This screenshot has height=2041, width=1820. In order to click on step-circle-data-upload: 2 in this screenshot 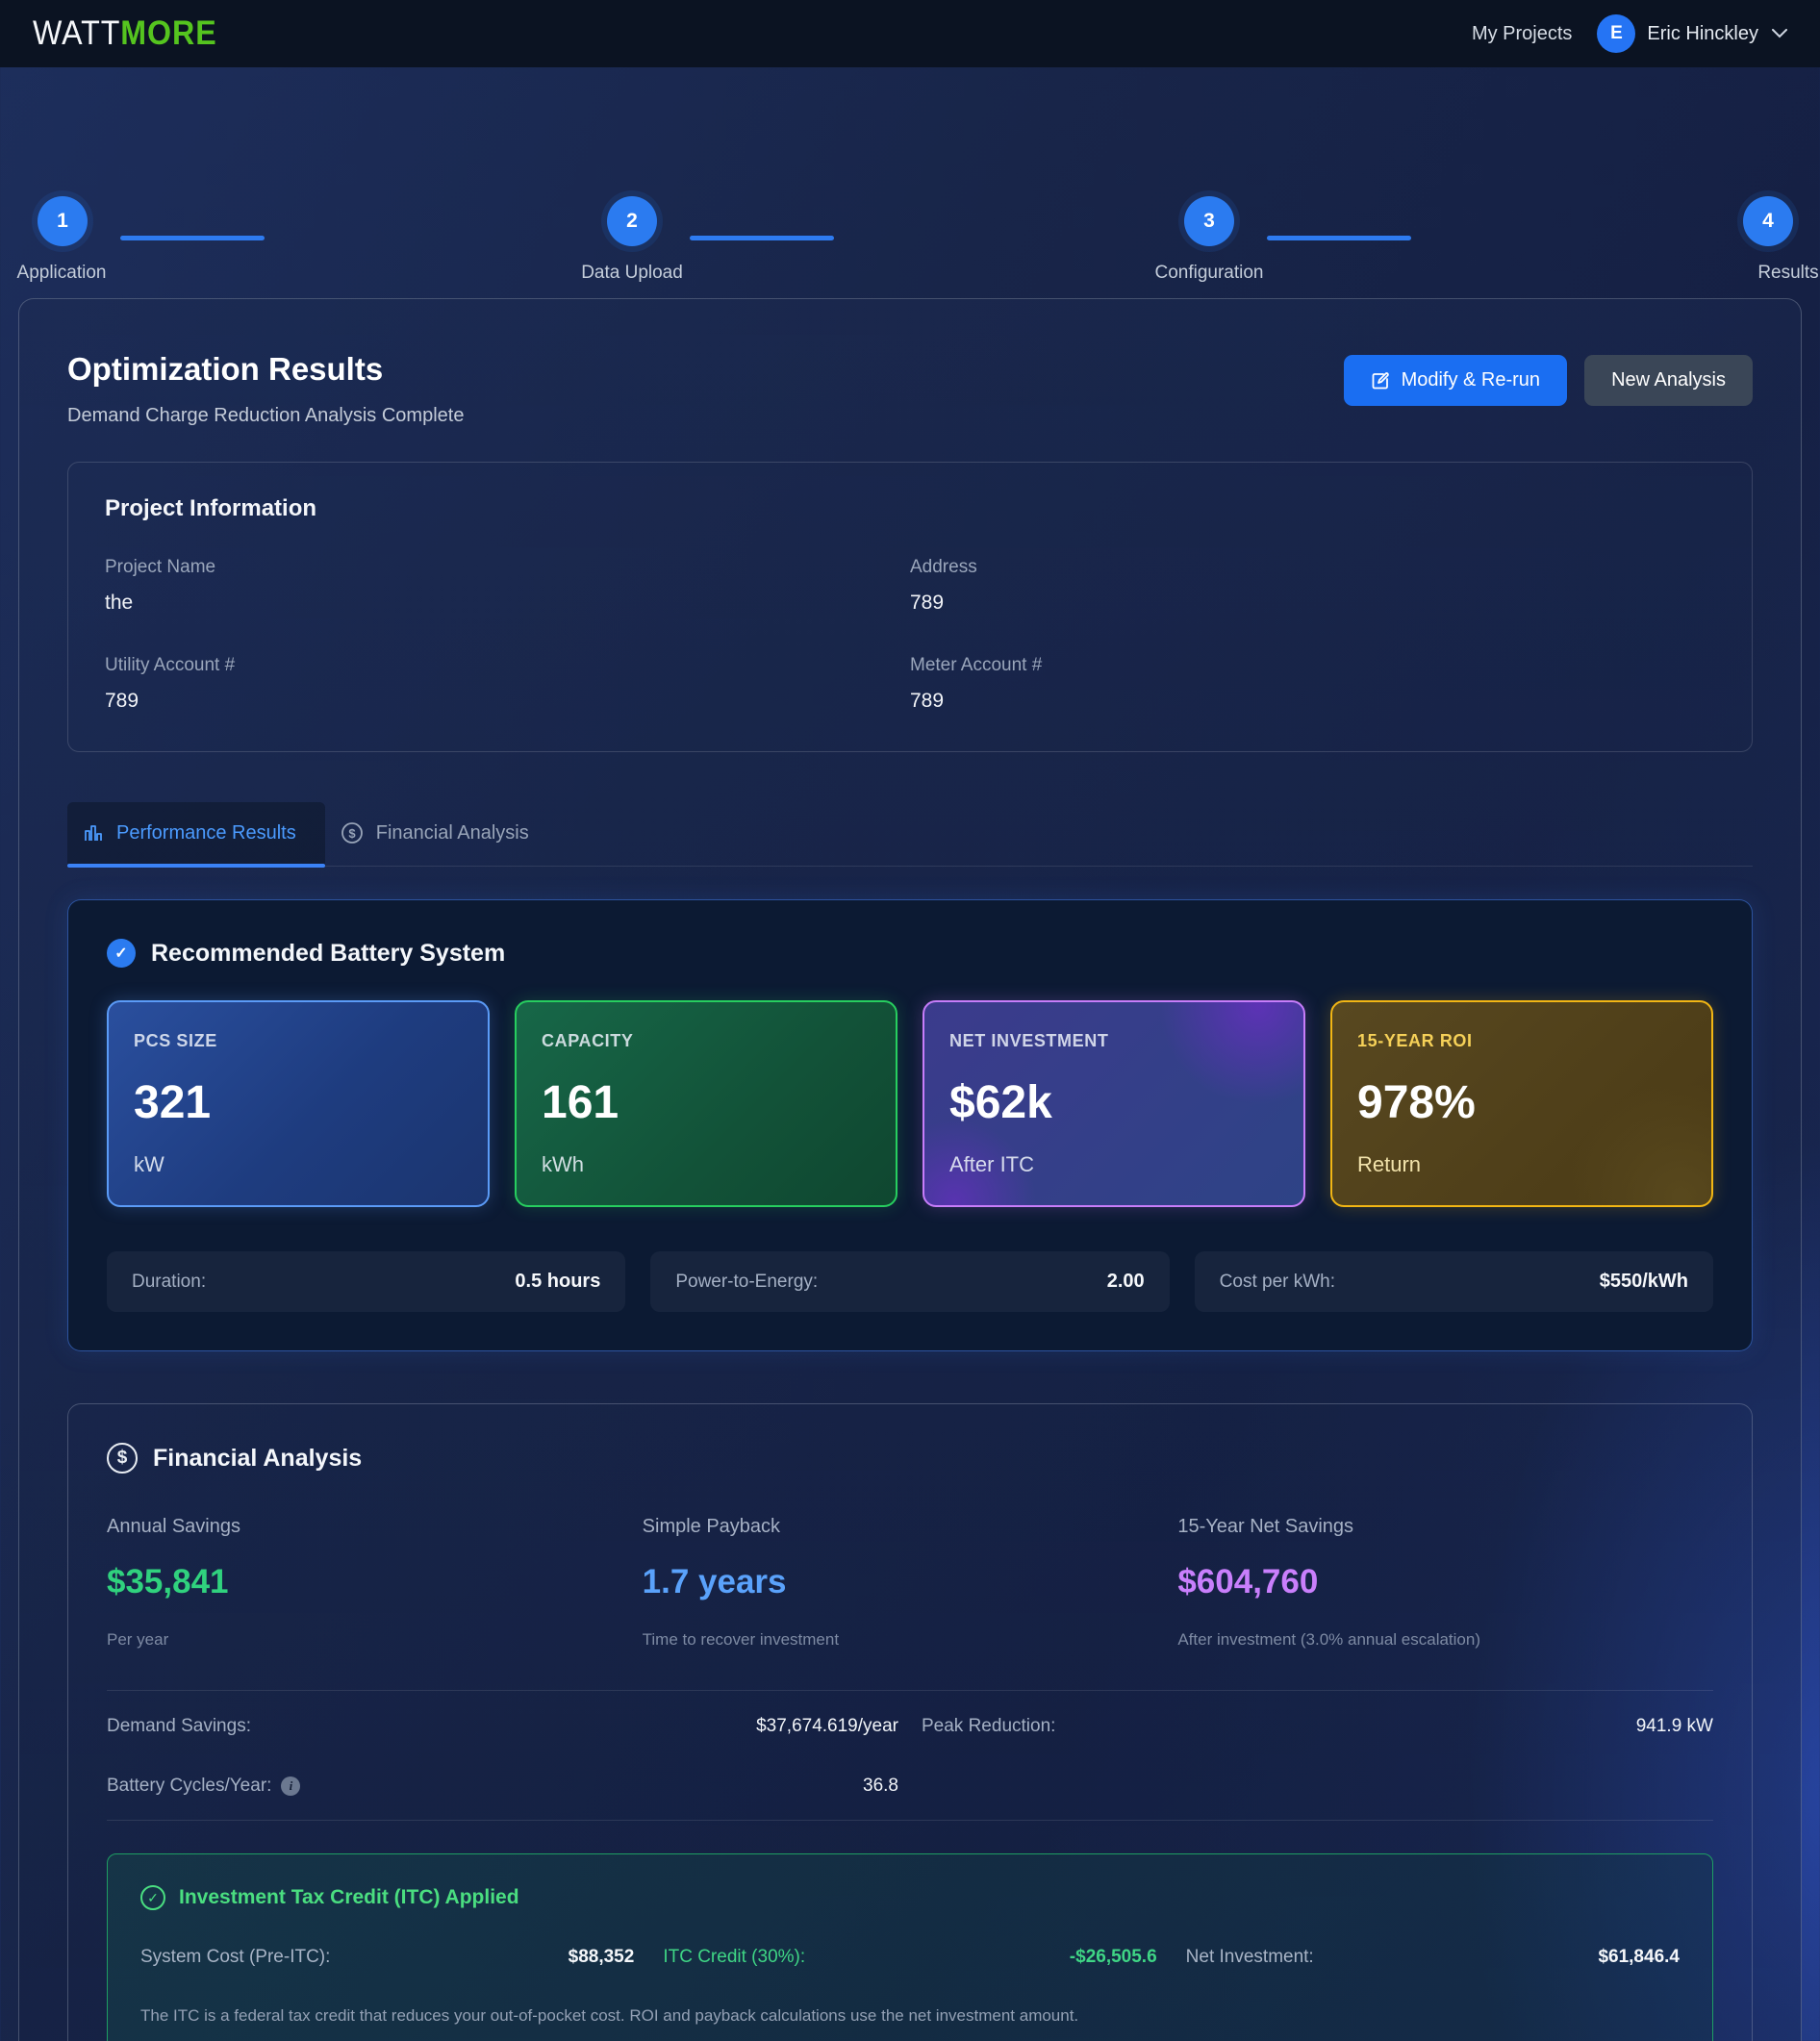, I will do `click(632, 221)`.